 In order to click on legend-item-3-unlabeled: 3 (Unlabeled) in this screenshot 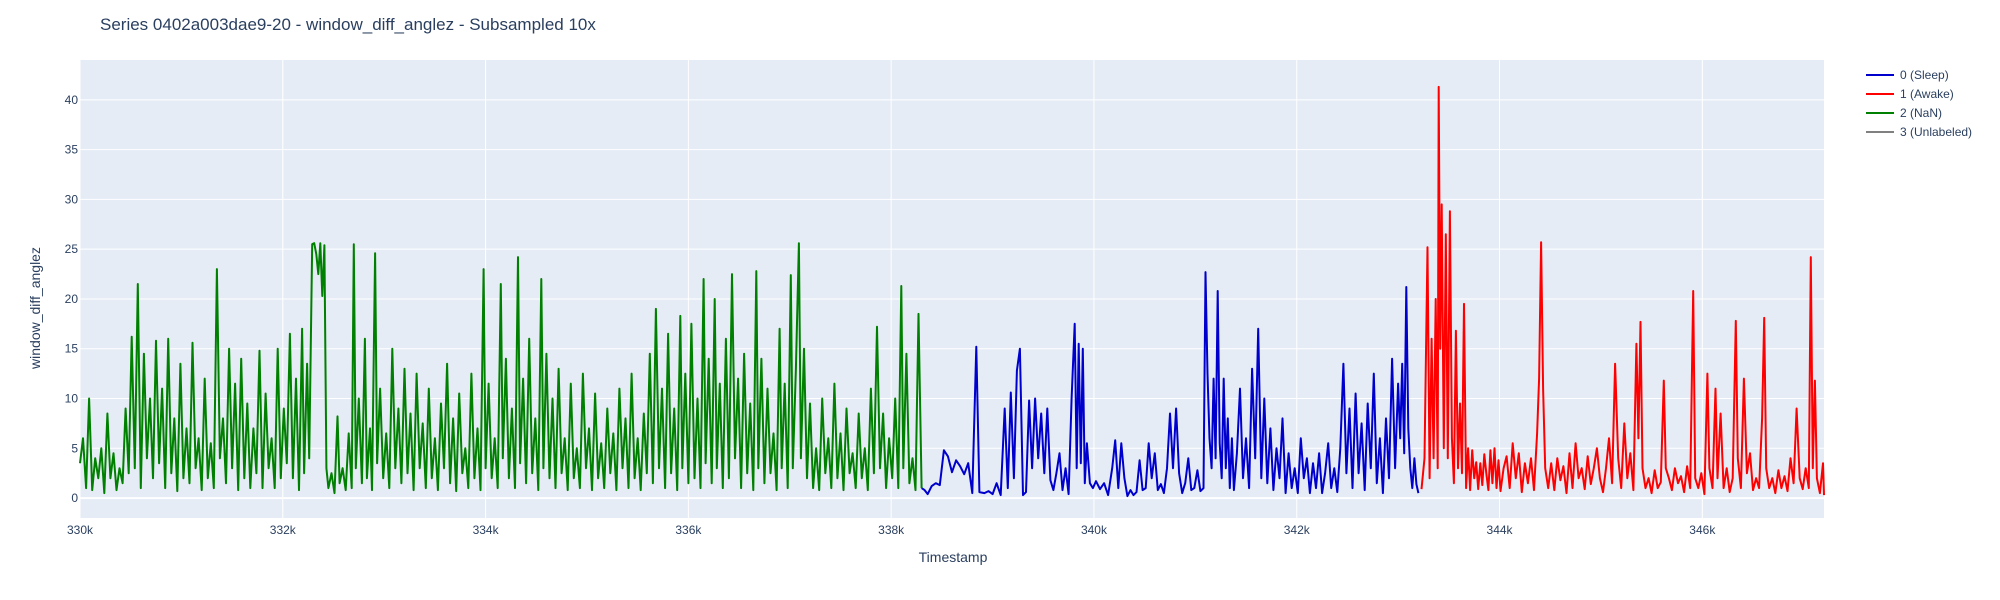, I will do `click(1919, 132)`.